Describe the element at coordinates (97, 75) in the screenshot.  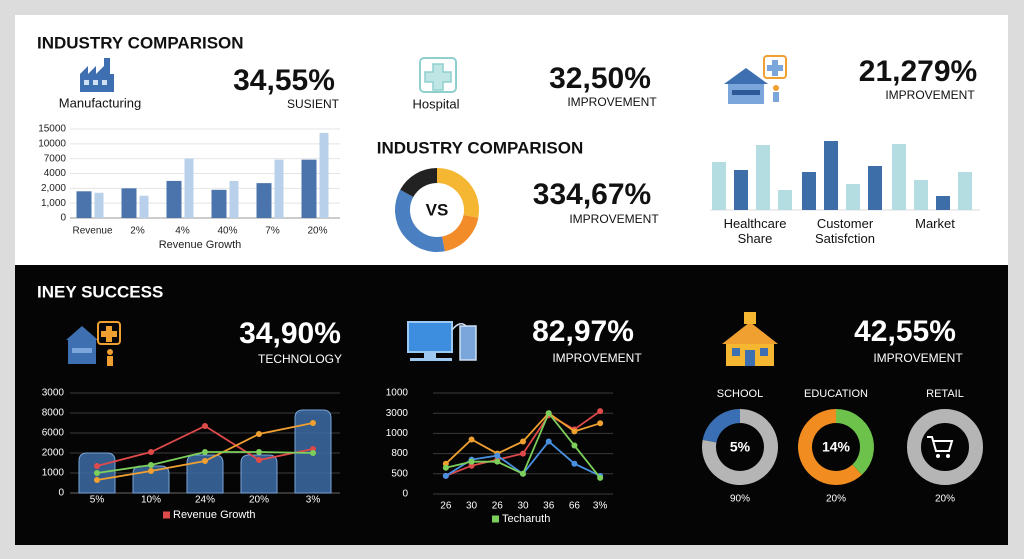
I see `factory-icon` at that location.